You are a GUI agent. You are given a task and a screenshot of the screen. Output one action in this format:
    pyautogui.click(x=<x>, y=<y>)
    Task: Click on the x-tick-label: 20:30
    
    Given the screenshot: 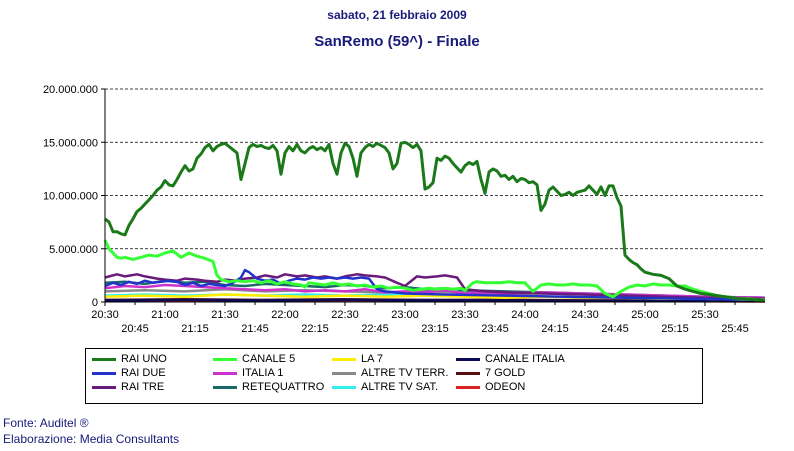 What is the action you would take?
    pyautogui.click(x=105, y=315)
    